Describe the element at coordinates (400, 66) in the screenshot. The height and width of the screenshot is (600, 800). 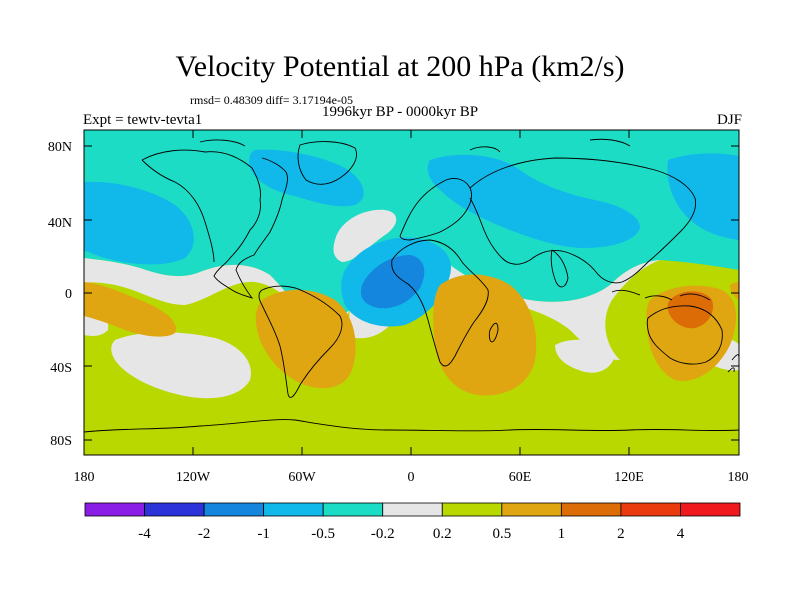
I see `map-title: Velocity Potential at 200 hPa (km2/s)` at that location.